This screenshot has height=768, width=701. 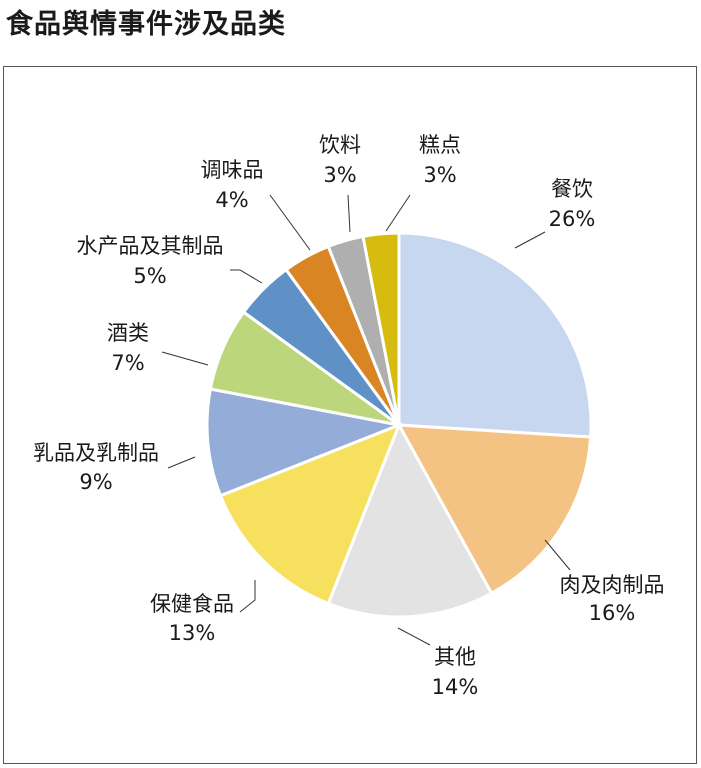 I want to click on slice-percent-label: 9%, so click(x=95, y=482).